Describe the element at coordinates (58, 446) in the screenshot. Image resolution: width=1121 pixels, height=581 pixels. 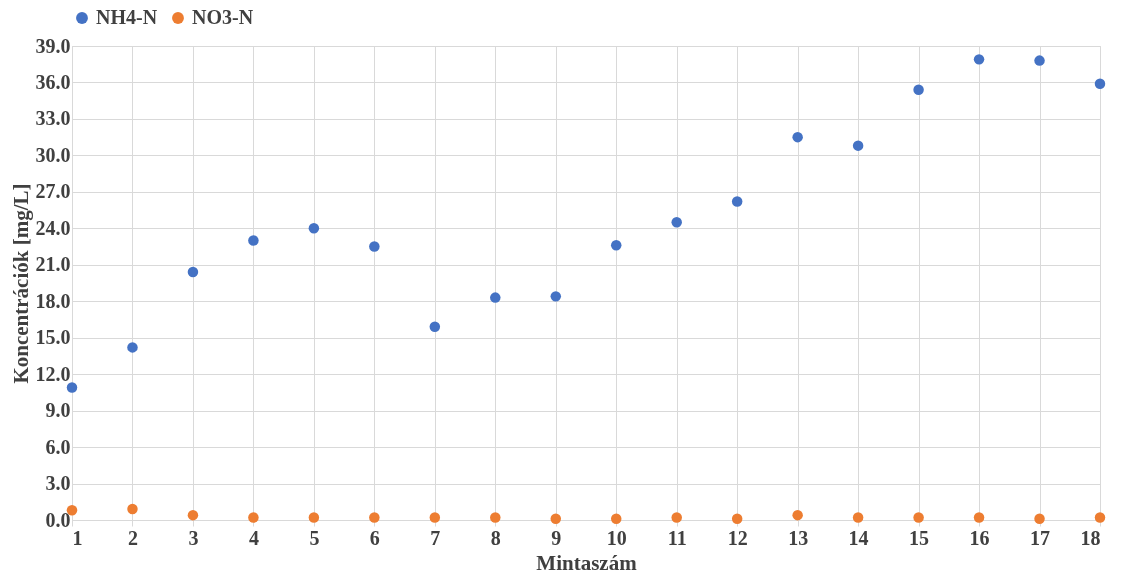
I see `y-tick-label: 6.0` at that location.